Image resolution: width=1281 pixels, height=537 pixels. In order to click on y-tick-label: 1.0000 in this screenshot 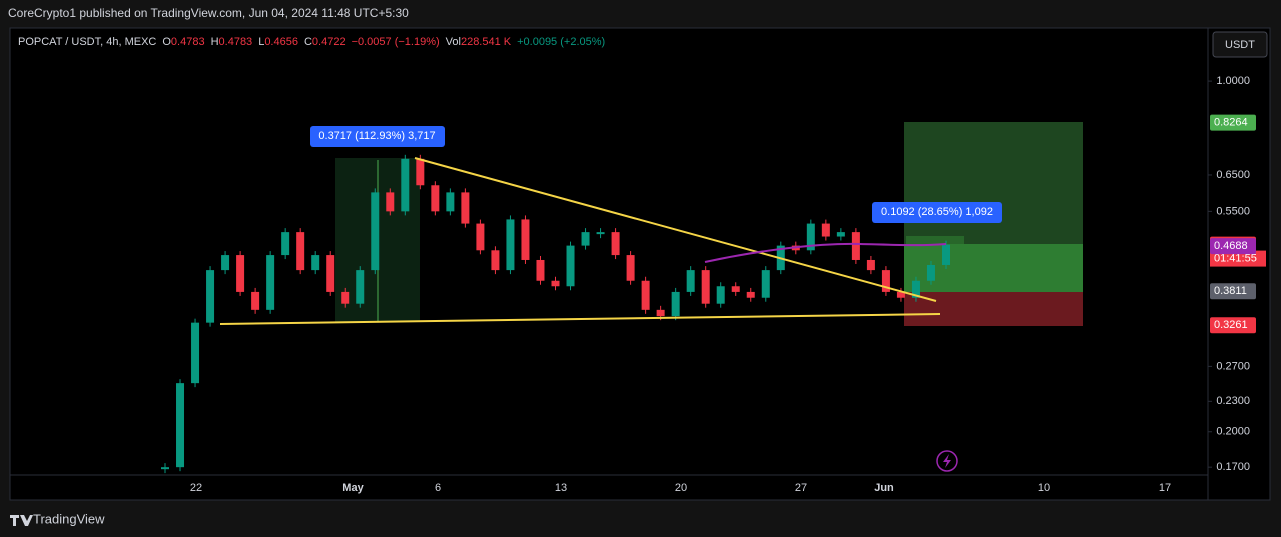, I will do `click(1233, 81)`.